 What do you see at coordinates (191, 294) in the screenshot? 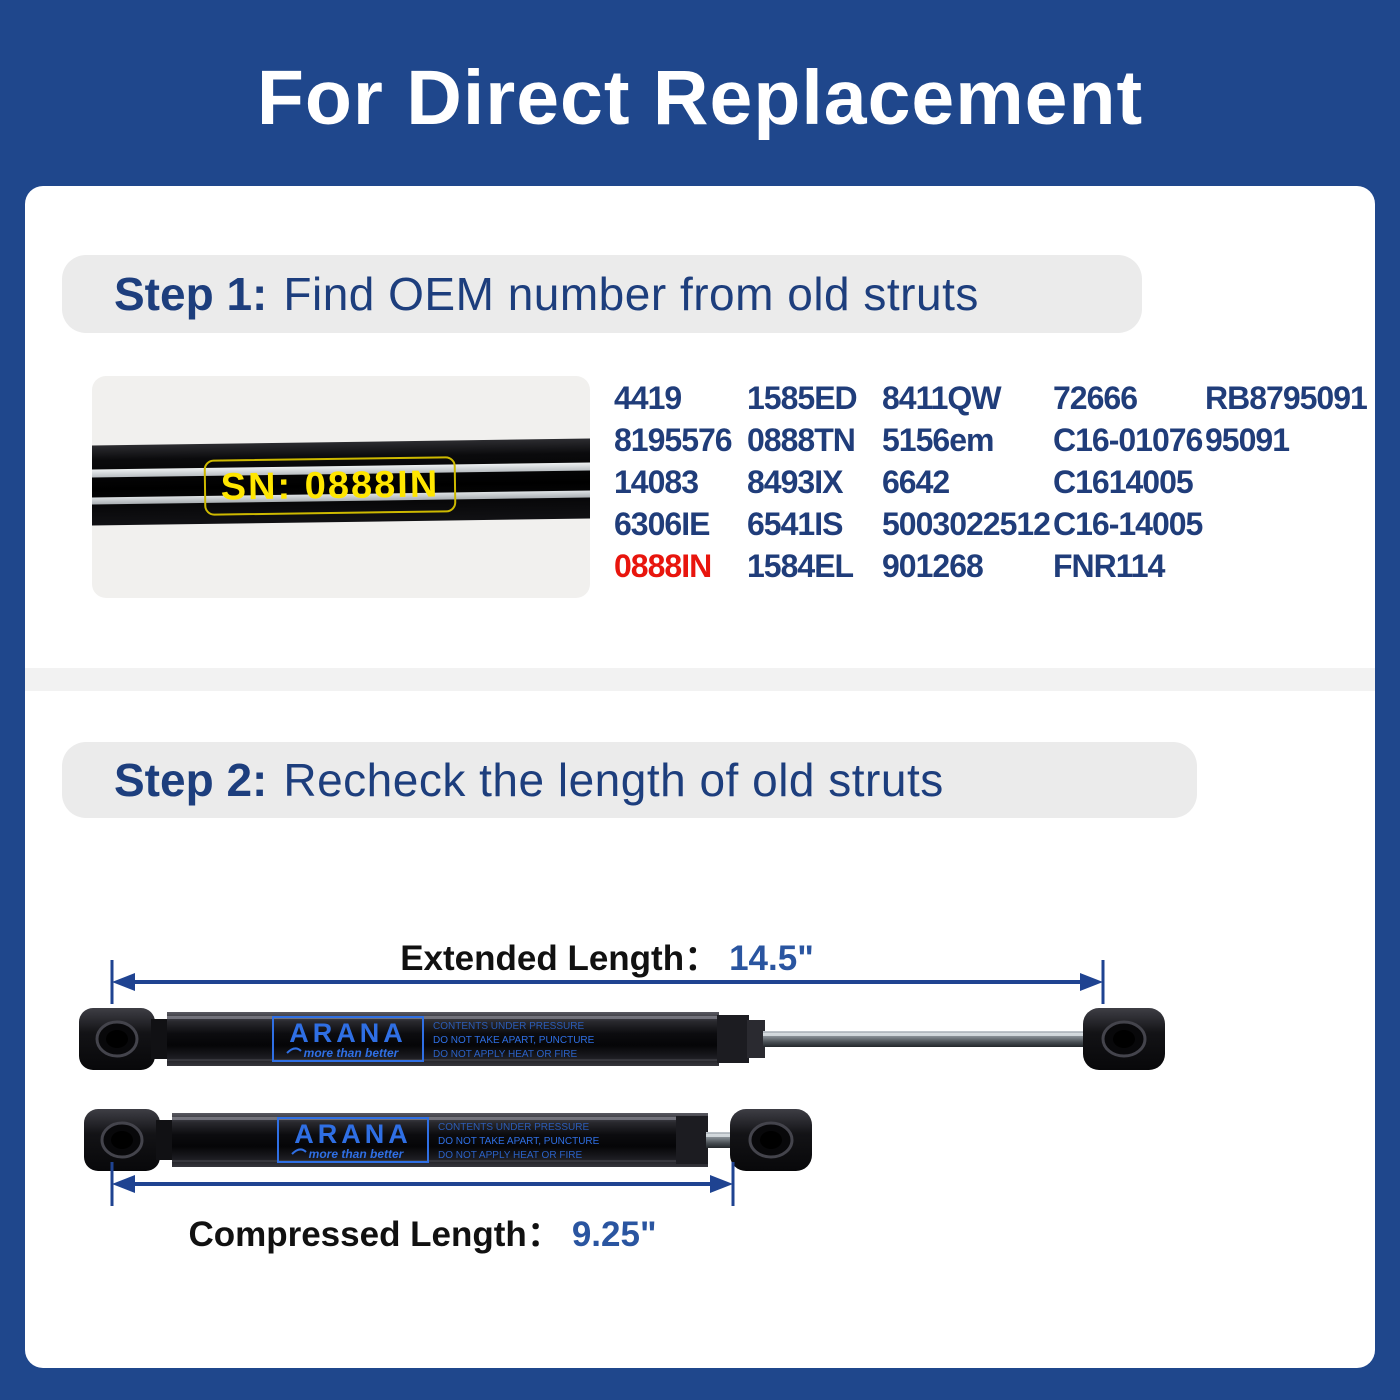
I see `step1-label: Step 1:` at bounding box center [191, 294].